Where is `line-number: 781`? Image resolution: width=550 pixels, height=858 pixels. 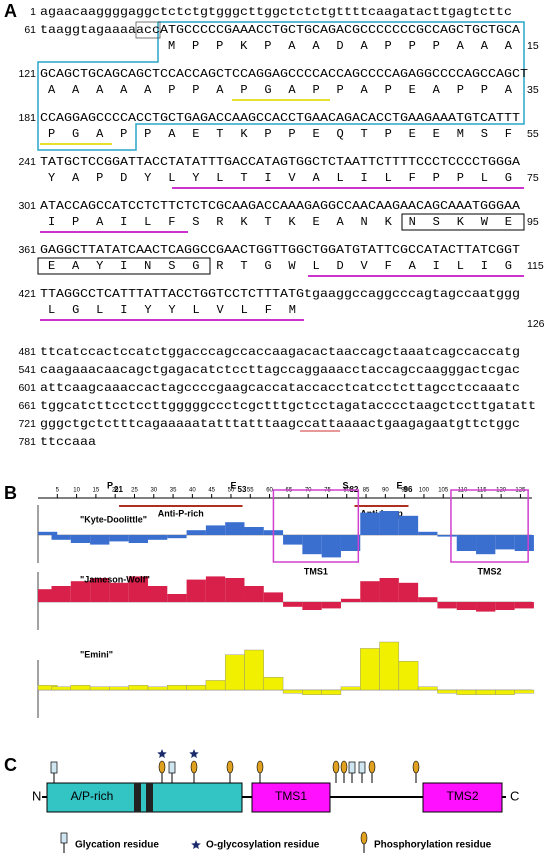 line-number: 781 is located at coordinates (27, 442).